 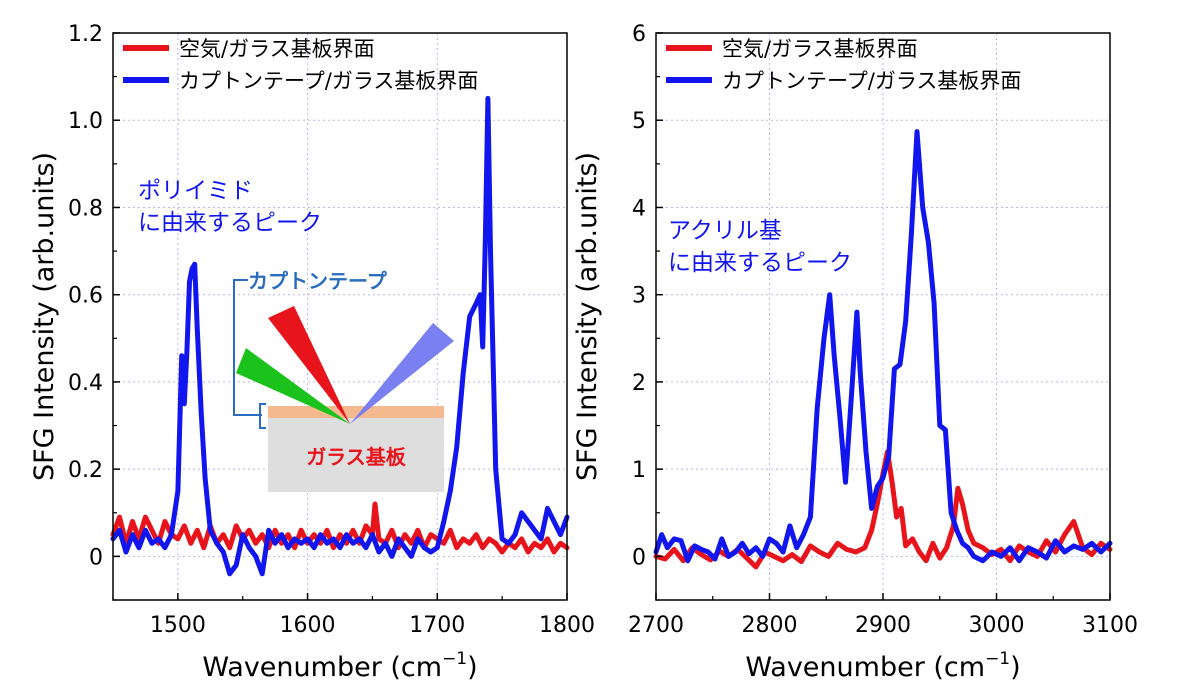 I want to click on right-y-tick-label-6: 6, so click(x=639, y=34).